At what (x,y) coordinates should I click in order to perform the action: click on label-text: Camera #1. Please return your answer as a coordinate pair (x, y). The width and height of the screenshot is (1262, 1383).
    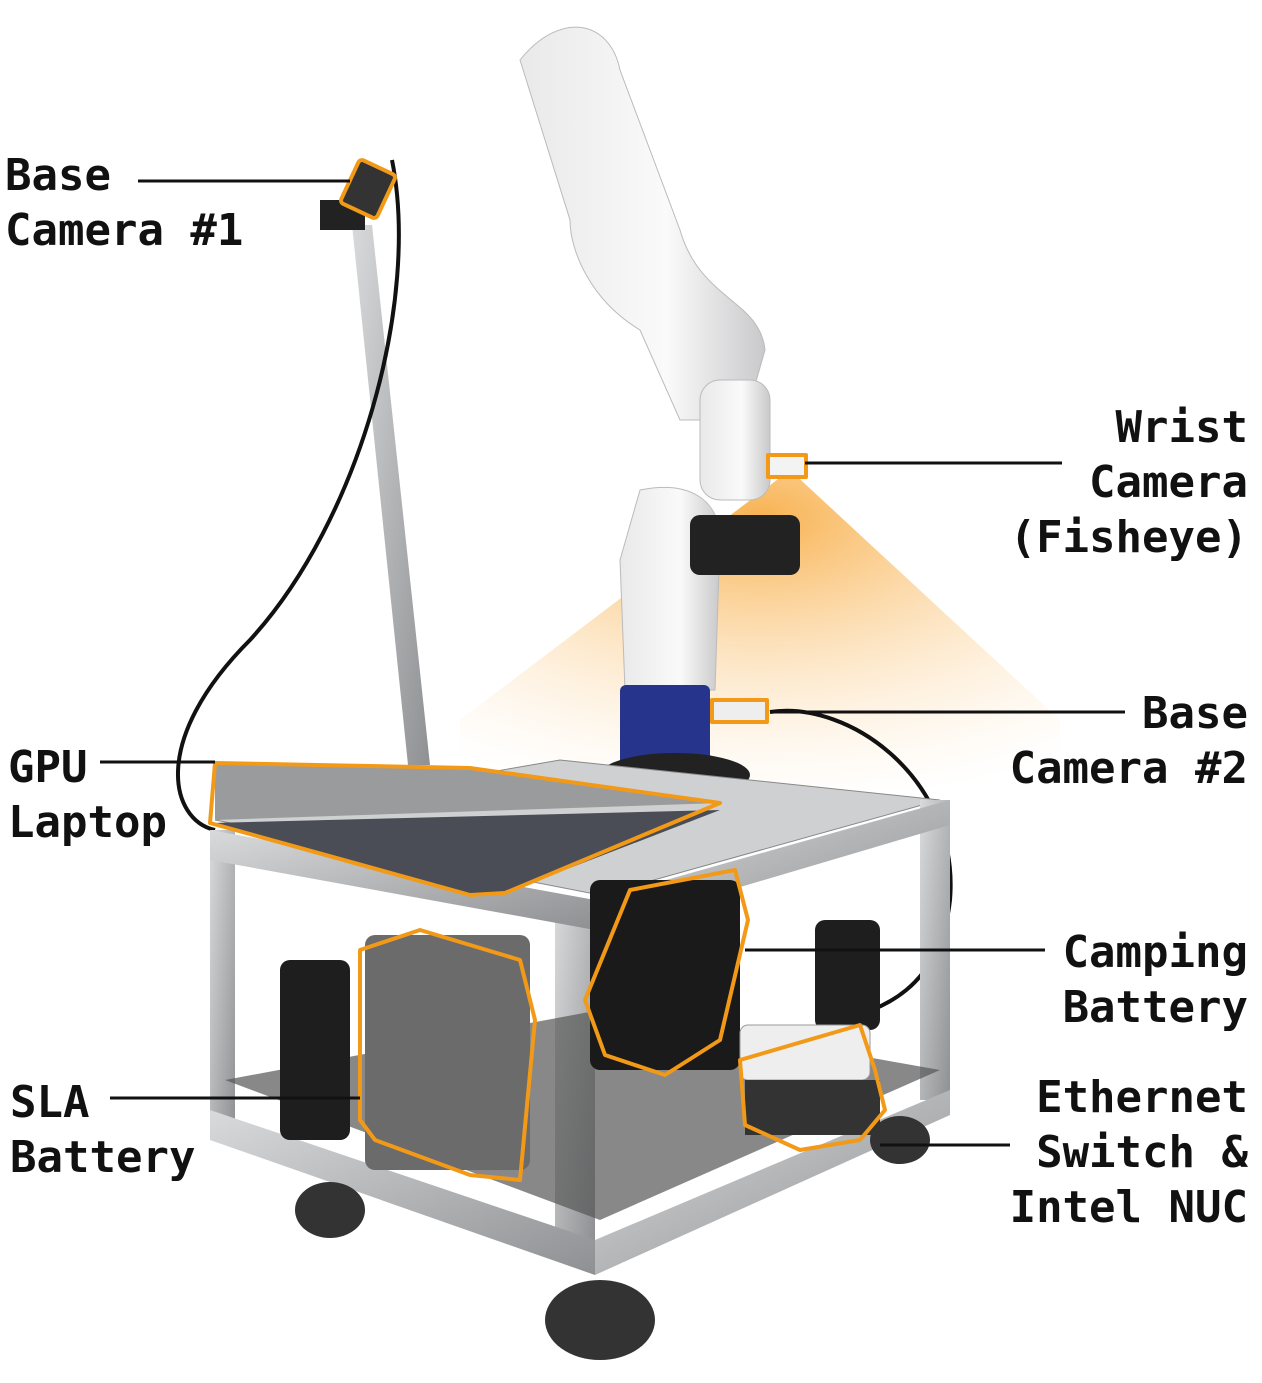
    Looking at the image, I should click on (124, 230).